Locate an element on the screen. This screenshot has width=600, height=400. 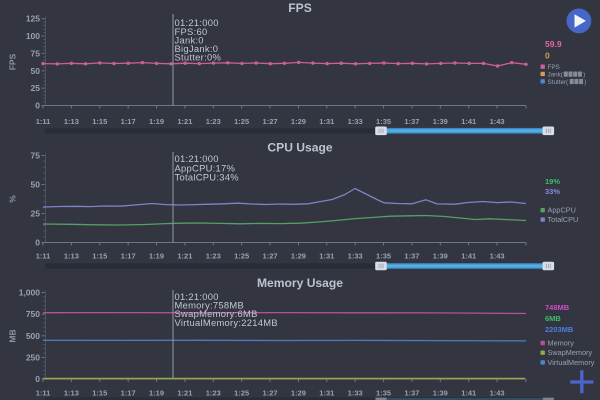
svg-text: 250 is located at coordinates (33, 357).